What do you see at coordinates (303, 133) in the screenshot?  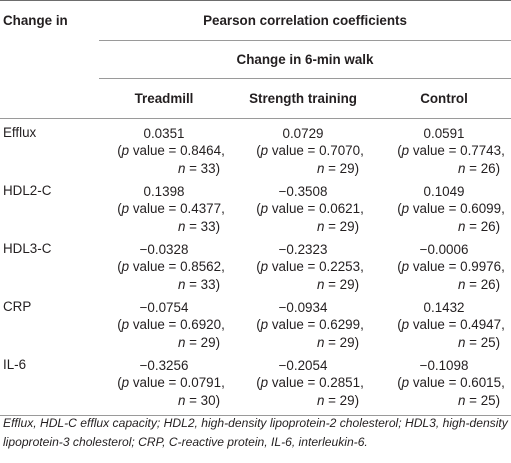 I see `correlation-coefficient: 0.0729` at bounding box center [303, 133].